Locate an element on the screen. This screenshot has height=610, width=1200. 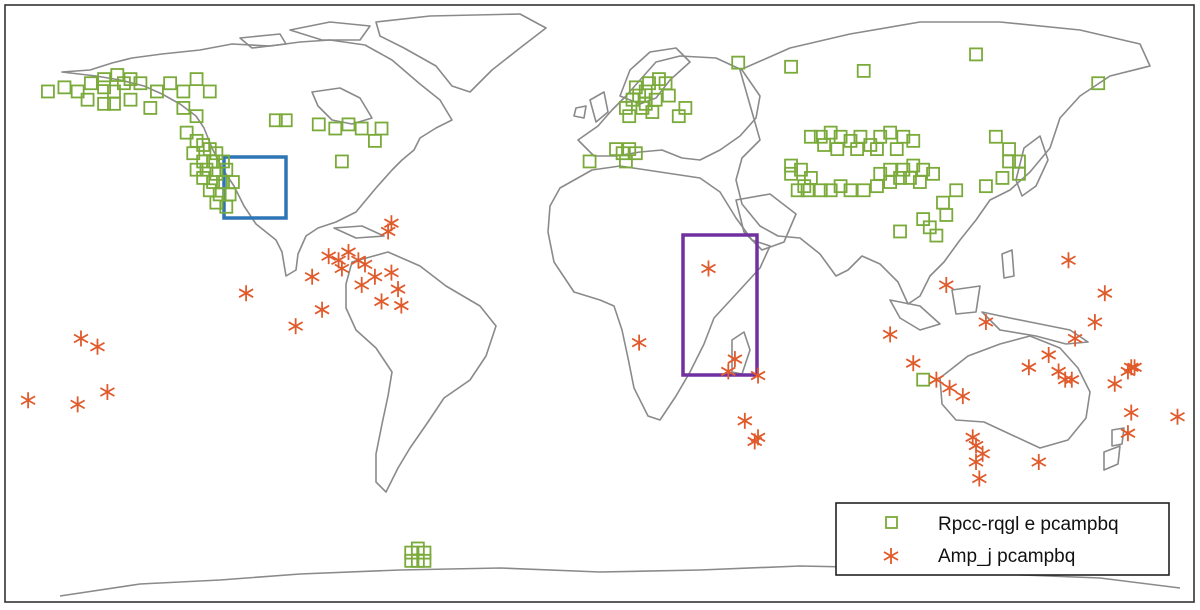
region-box-east-africa is located at coordinates (720, 305).